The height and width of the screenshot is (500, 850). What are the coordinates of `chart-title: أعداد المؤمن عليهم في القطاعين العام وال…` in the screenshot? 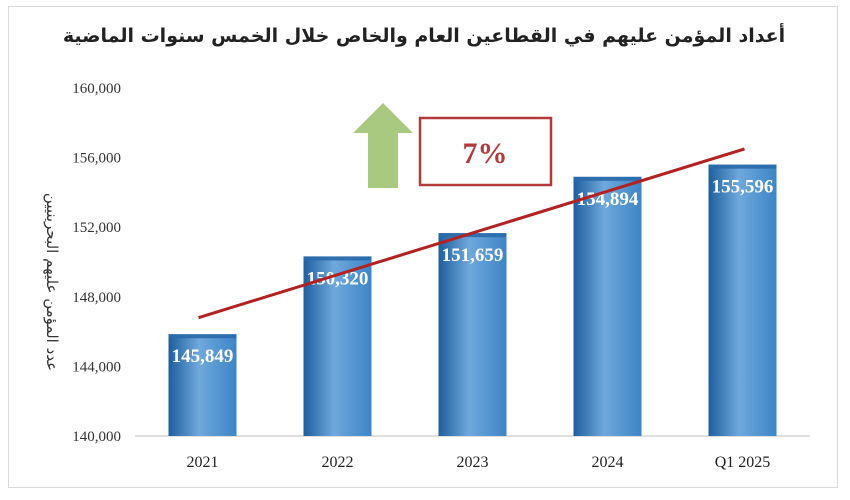 It's located at (424, 36).